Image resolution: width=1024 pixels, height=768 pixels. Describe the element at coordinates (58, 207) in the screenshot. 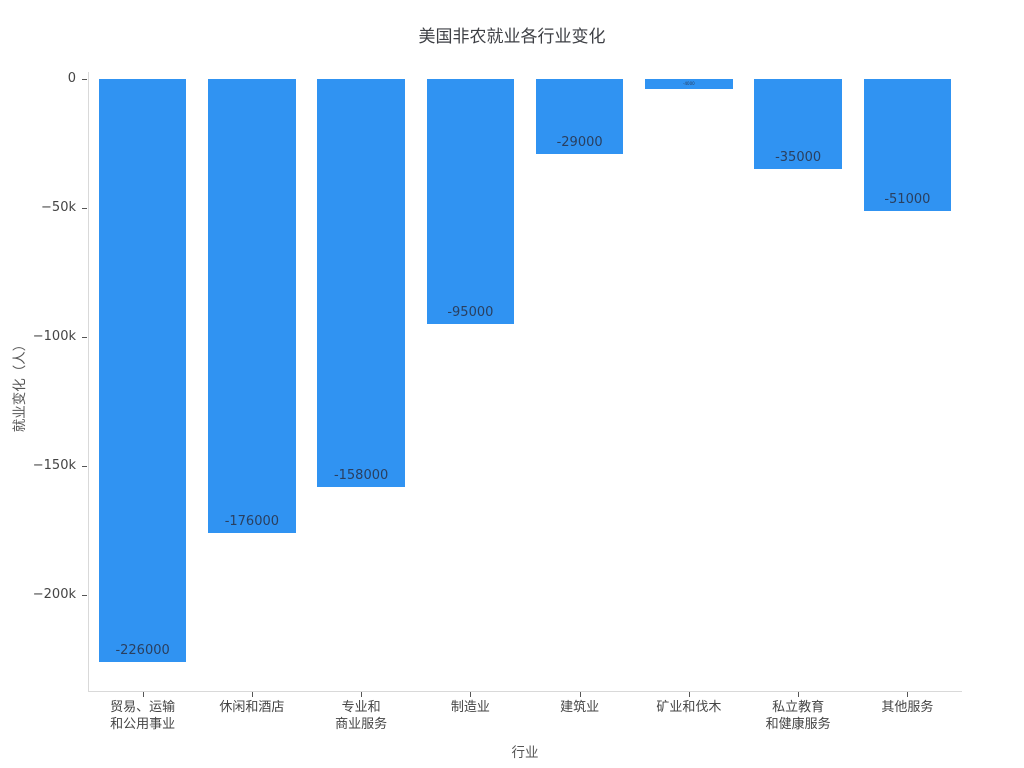

I see `y-tick-label: −50k` at that location.